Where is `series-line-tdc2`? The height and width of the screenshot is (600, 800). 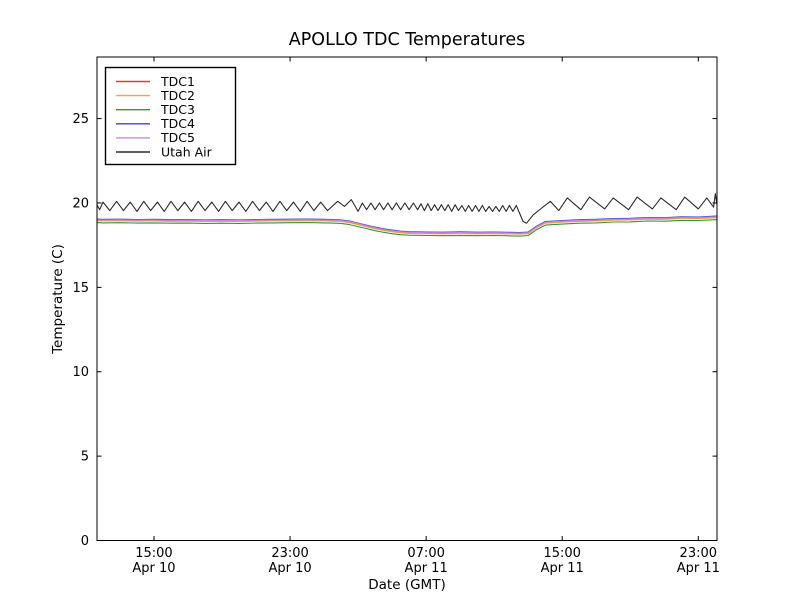 series-line-tdc2 is located at coordinates (407, 226).